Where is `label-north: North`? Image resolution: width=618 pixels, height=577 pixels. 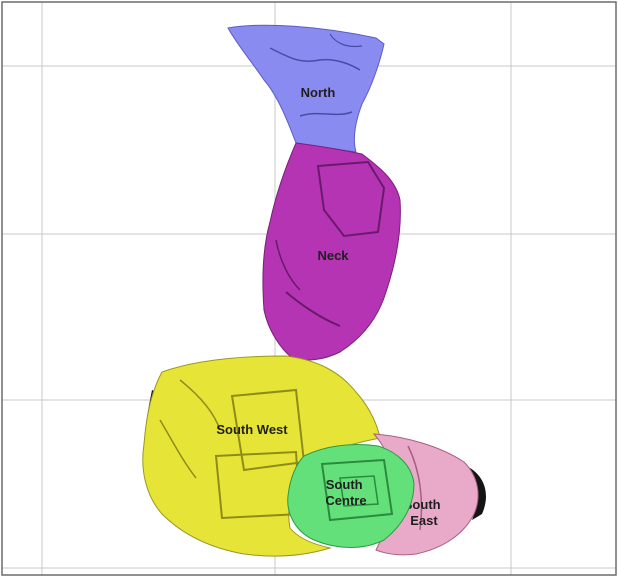 label-north: North is located at coordinates (318, 92).